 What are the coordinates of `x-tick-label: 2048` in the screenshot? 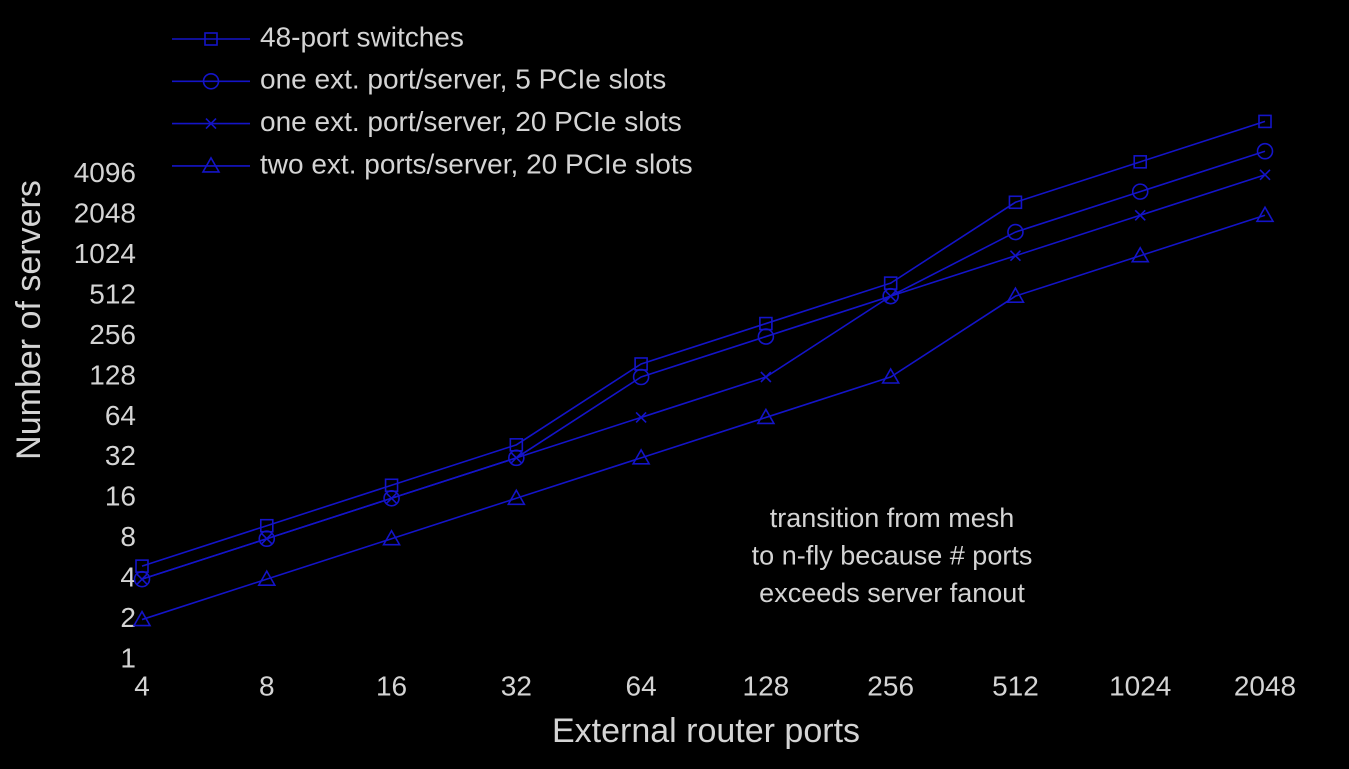 It's located at (1265, 685).